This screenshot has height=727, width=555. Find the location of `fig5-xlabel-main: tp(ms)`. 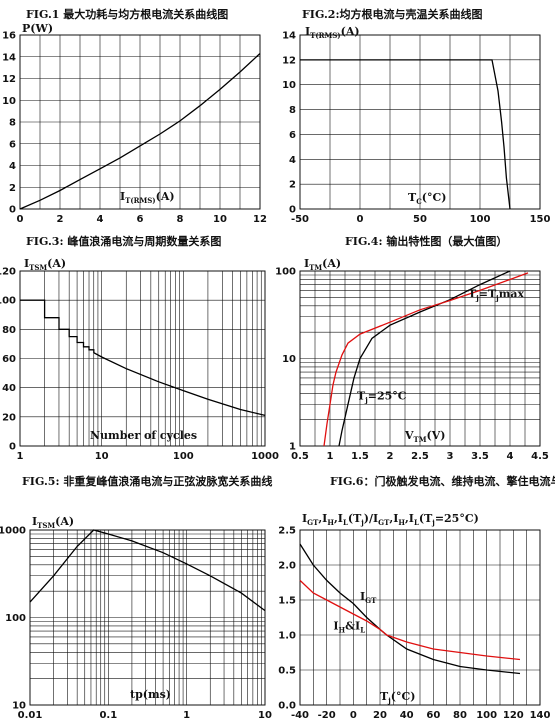

fig5-xlabel-main: tp(ms) is located at coordinates (150, 694).